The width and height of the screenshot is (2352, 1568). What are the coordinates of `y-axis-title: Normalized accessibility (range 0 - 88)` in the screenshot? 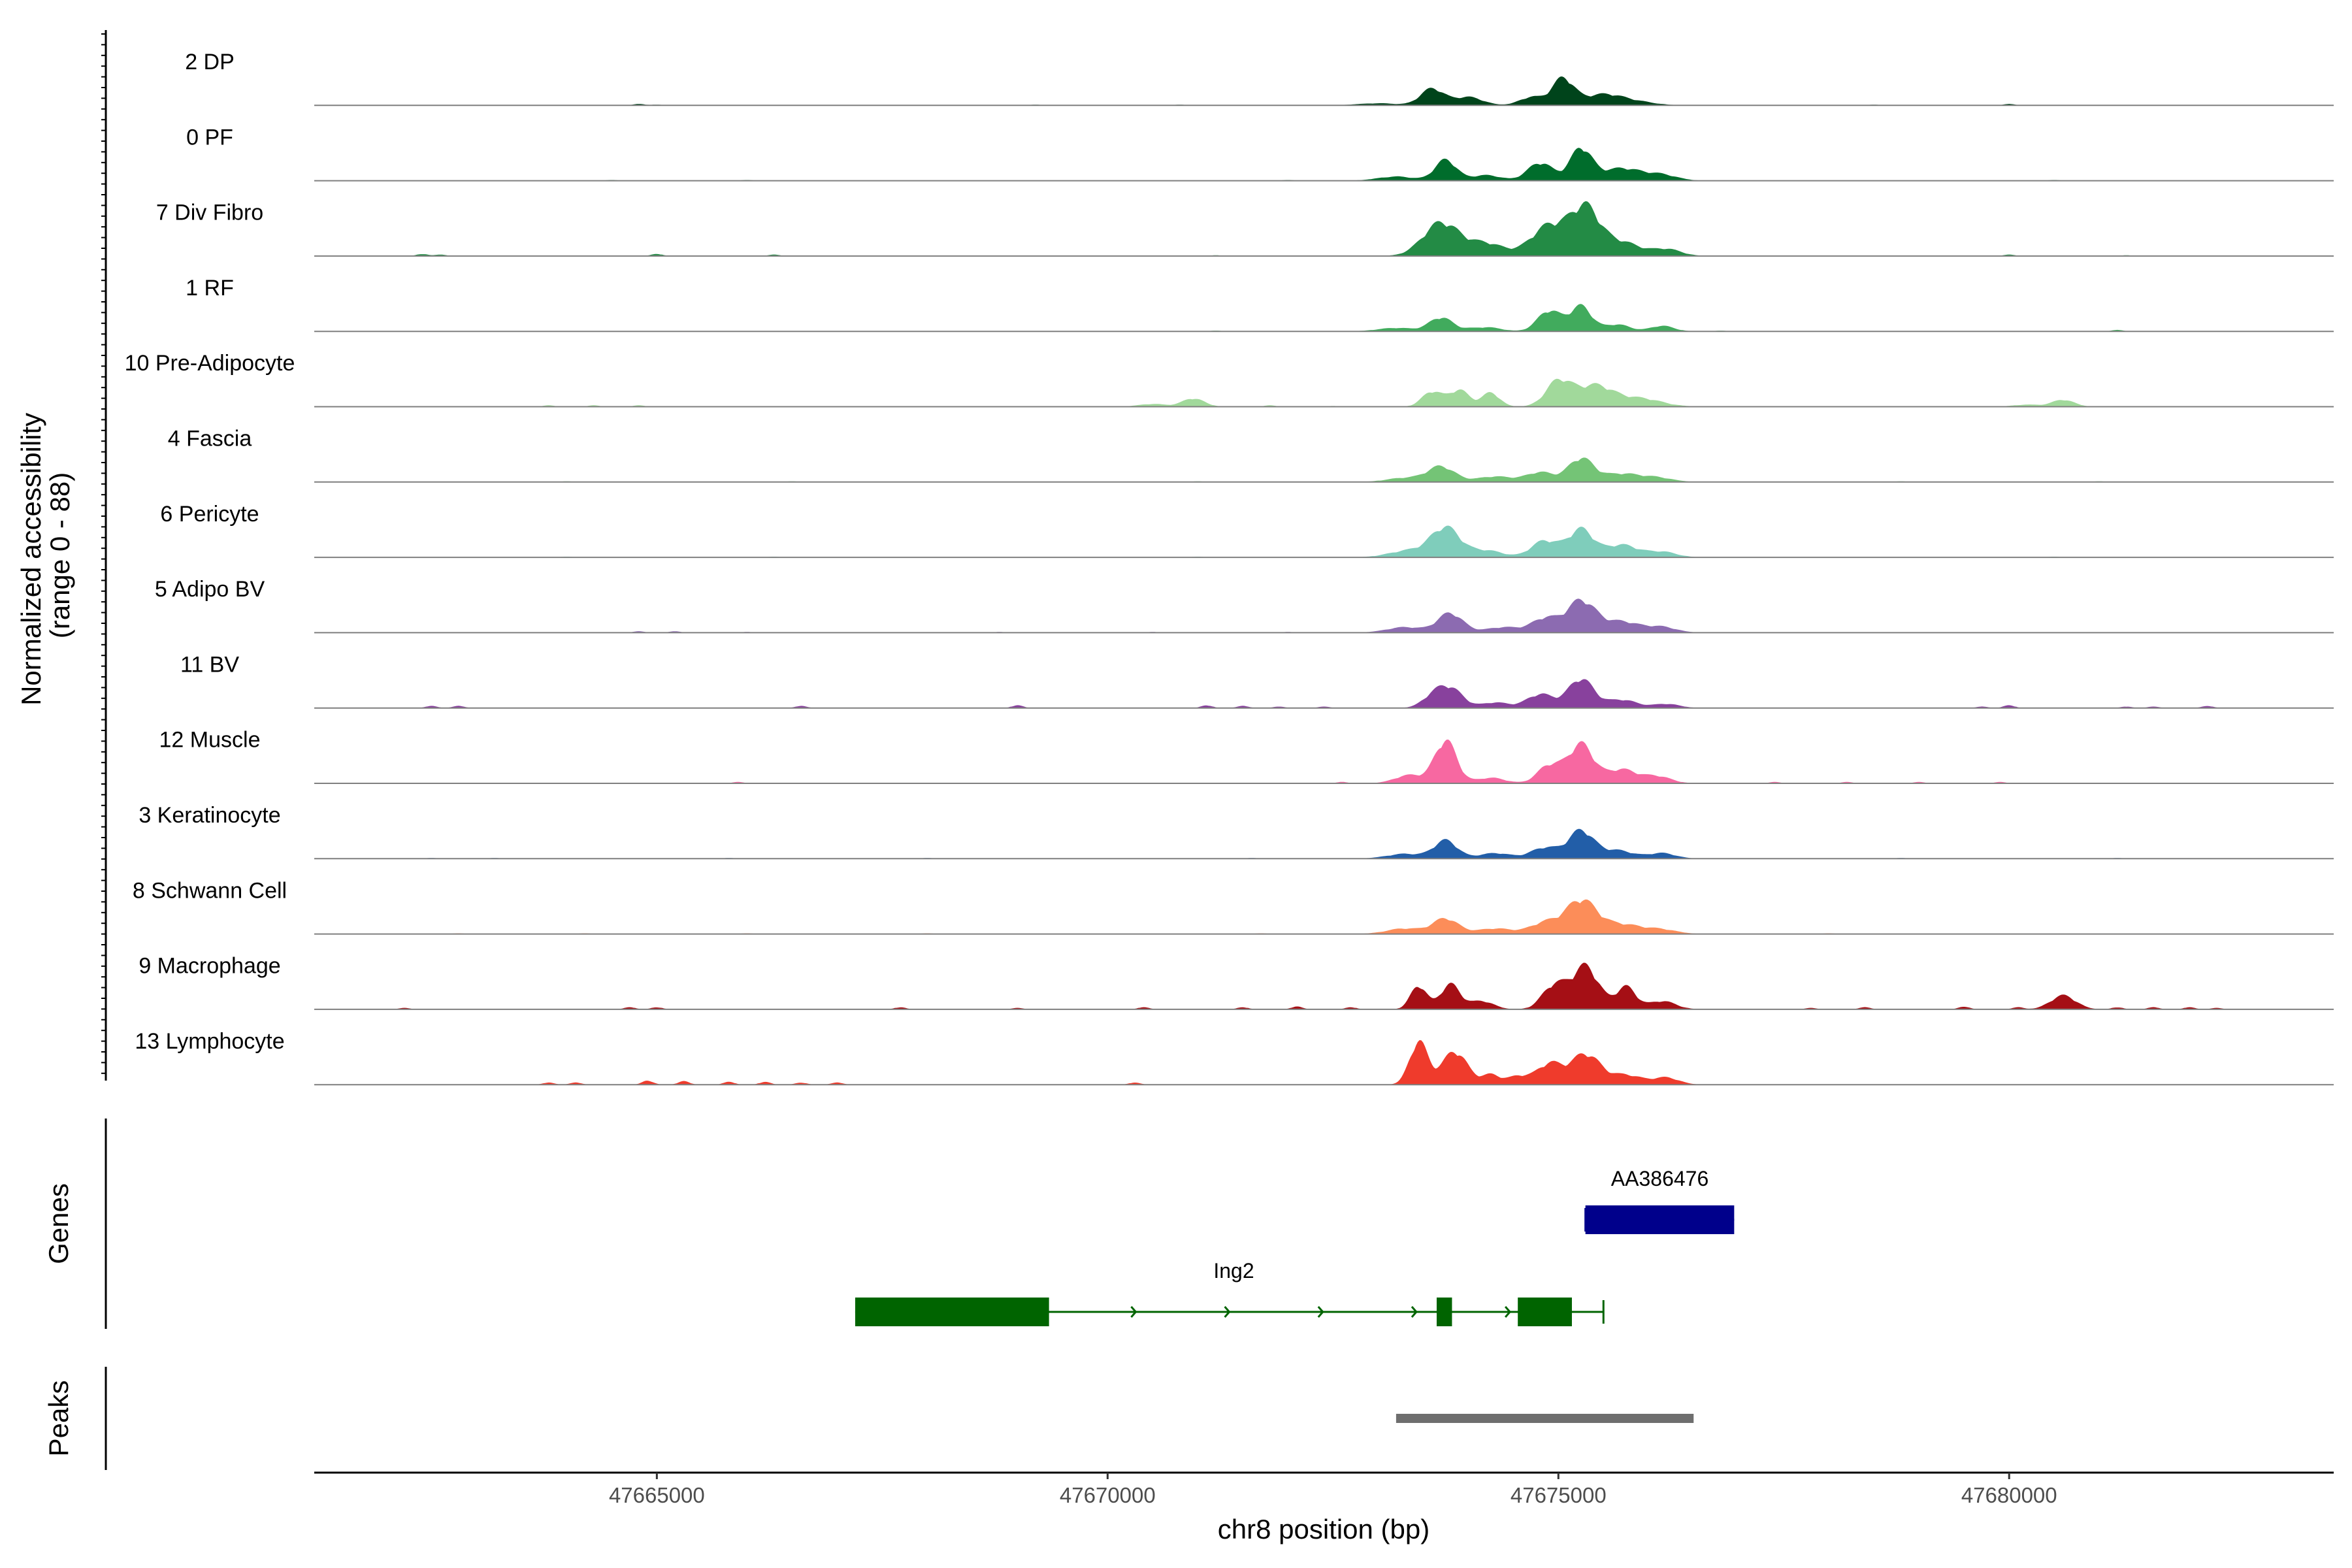 It's located at (45, 555).